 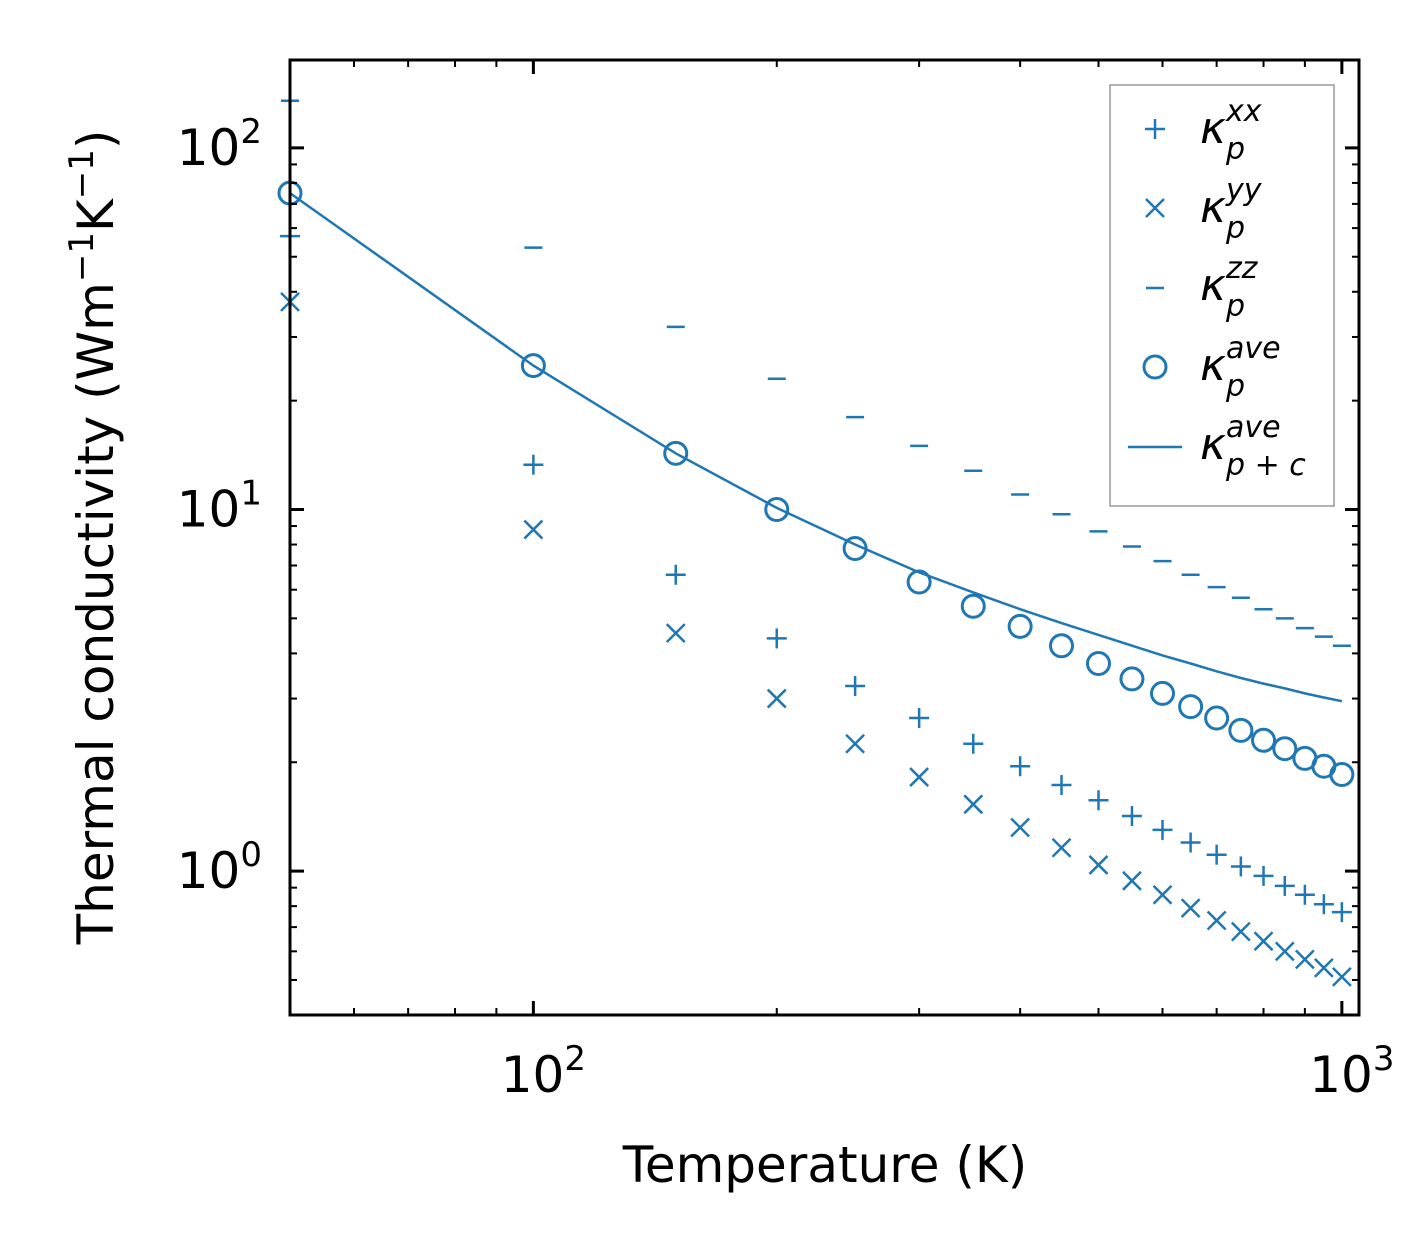 What do you see at coordinates (543, 1071) in the screenshot?
I see `x-tick-label-100: 10²` at bounding box center [543, 1071].